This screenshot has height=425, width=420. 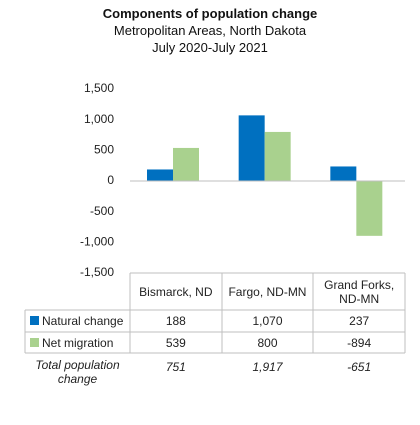 What do you see at coordinates (210, 13) in the screenshot?
I see `chart-title: Components of population change` at bounding box center [210, 13].